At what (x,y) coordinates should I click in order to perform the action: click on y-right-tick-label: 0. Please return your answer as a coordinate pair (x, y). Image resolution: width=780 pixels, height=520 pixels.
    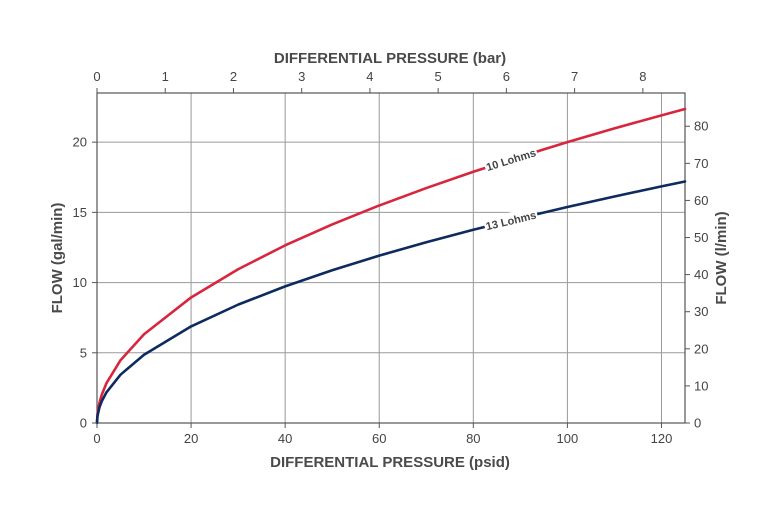
    Looking at the image, I should click on (697, 423).